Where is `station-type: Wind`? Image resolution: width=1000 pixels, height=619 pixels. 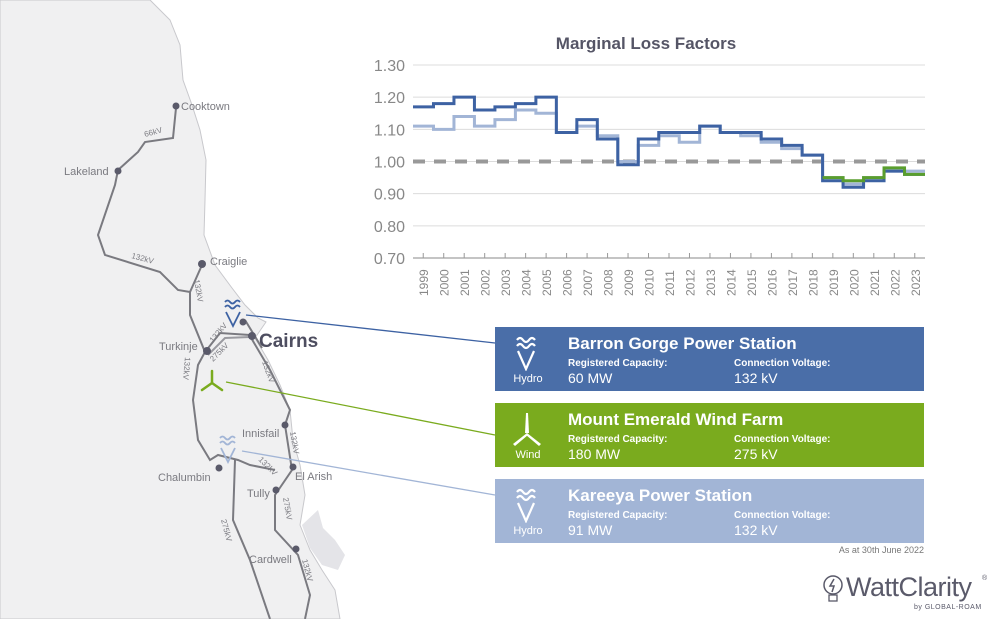 station-type: Wind is located at coordinates (528, 455).